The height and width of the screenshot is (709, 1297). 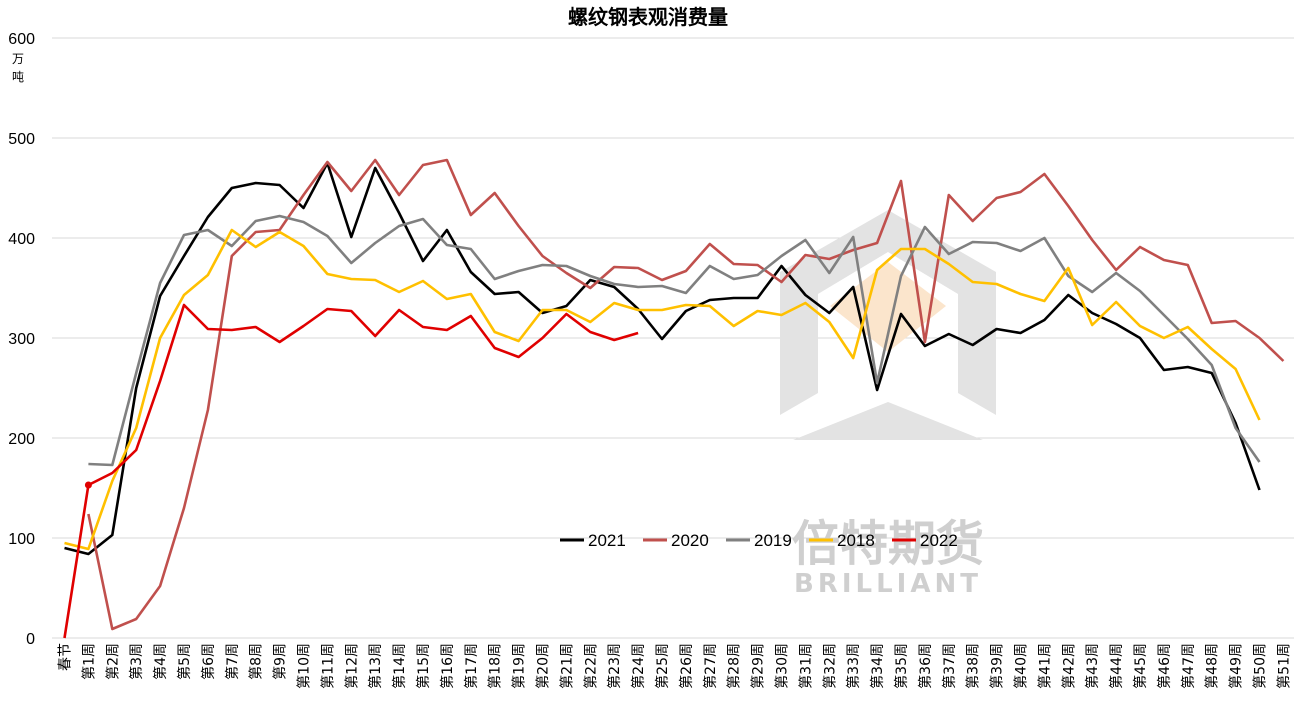 I want to click on x-tick-label: 第39周, so click(x=997, y=666).